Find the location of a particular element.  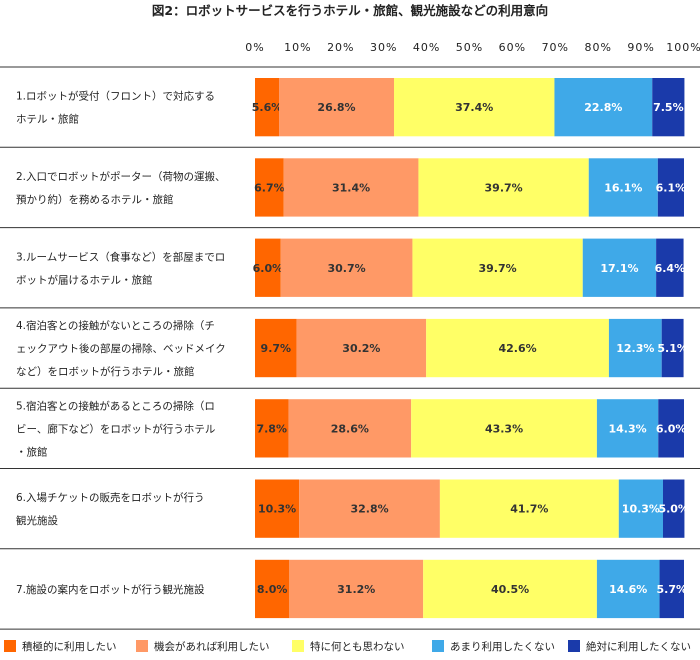

data-label: 43.3% is located at coordinates (504, 428).